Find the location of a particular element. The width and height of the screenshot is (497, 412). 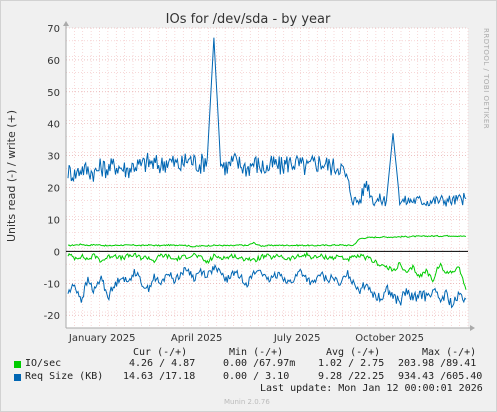

y-tick-label: 50 is located at coordinates (53, 93).